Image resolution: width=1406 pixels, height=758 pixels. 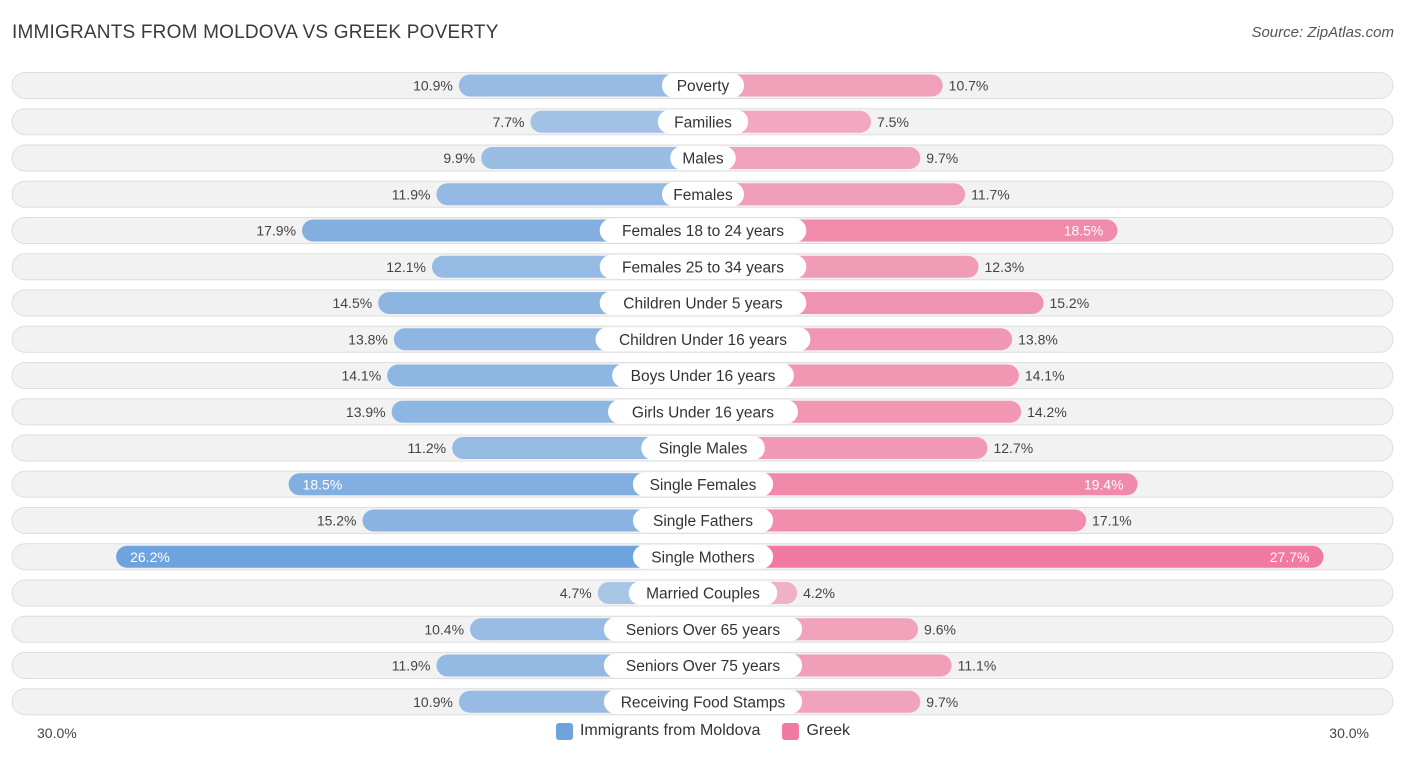 I want to click on chart-title: IMMIGRANTS FROM MOLDOVA VS GREEK POVERTY, so click(x=255, y=32).